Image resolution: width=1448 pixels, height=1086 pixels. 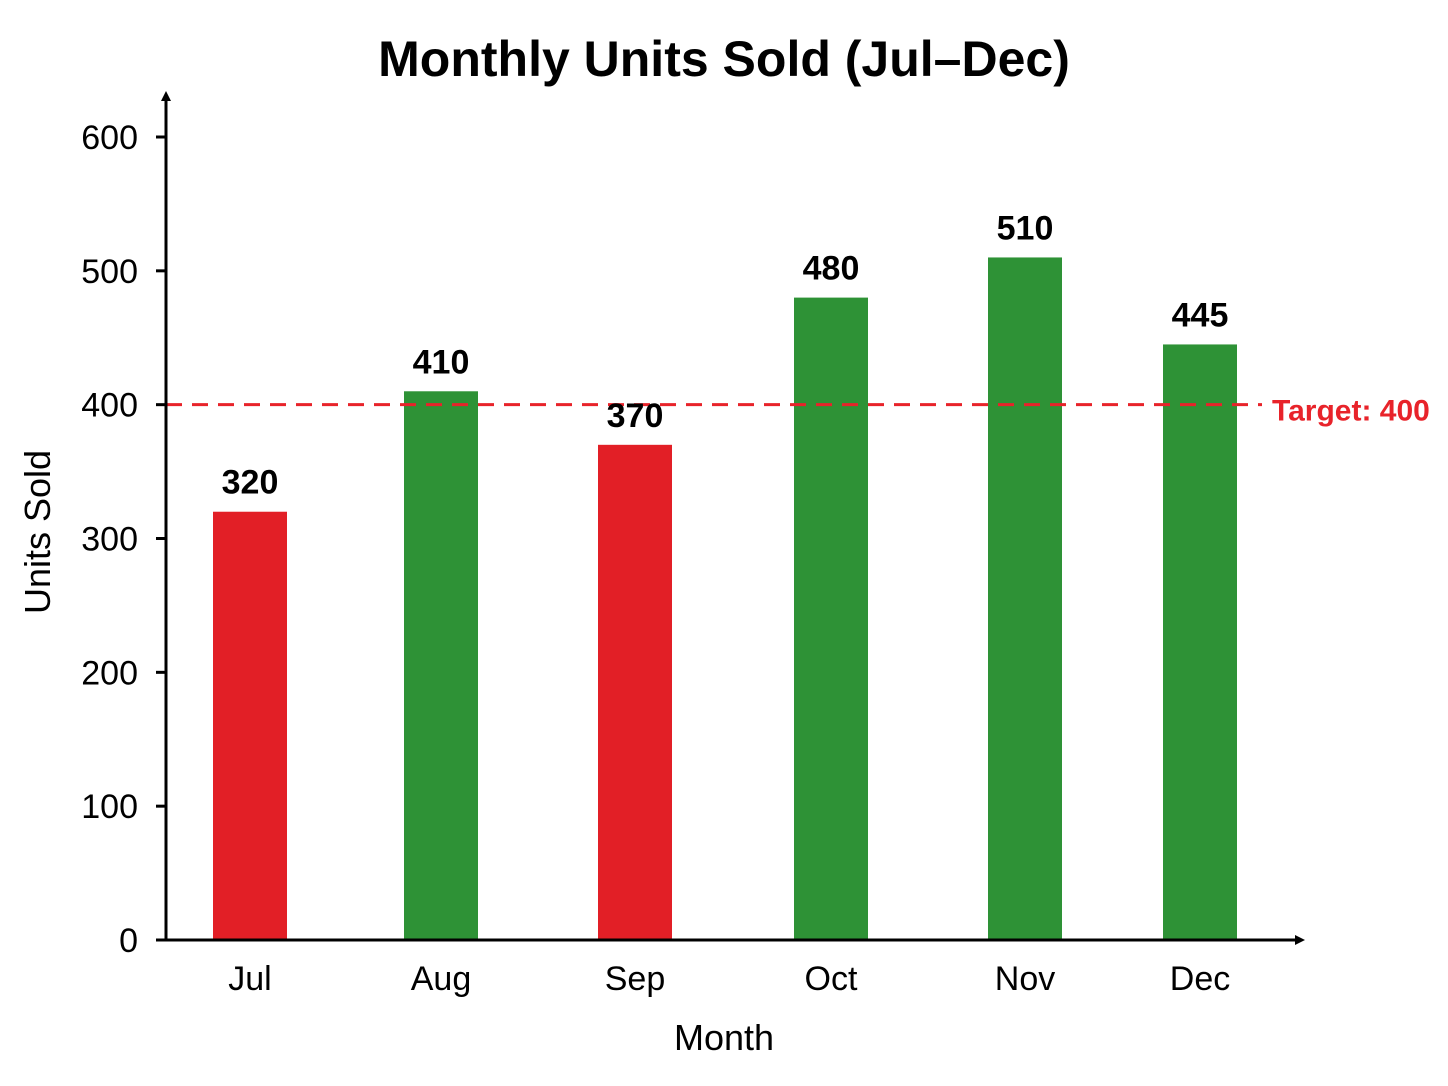 I want to click on data-label-nov: 510, so click(x=1025, y=228).